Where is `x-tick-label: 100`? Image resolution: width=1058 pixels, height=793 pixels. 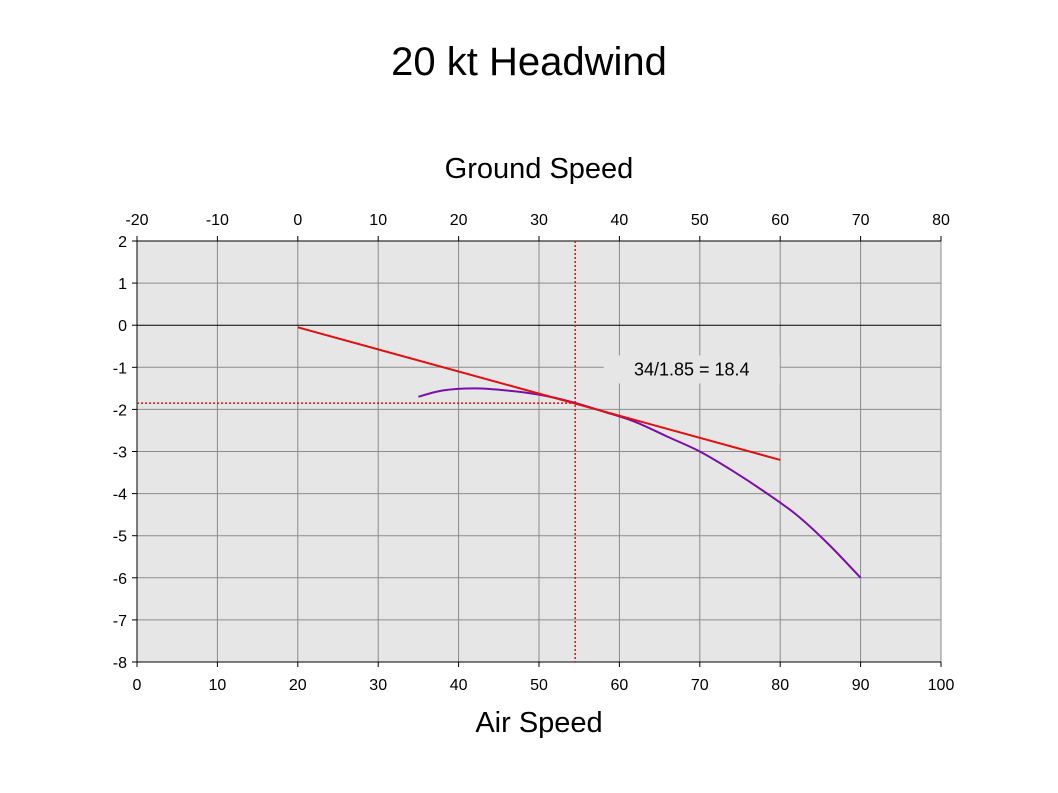 x-tick-label: 100 is located at coordinates (941, 685).